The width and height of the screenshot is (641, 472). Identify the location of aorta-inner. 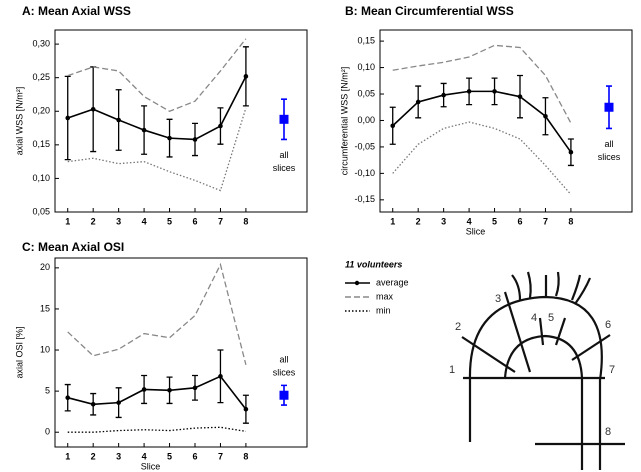
(543, 402).